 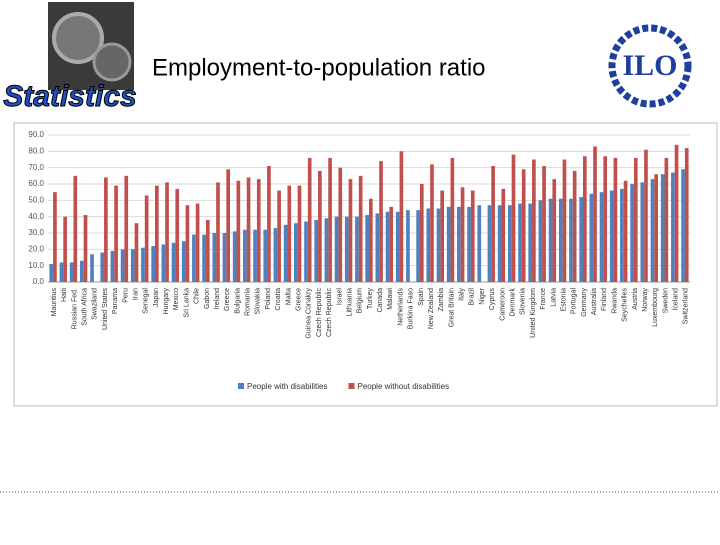 What do you see at coordinates (105, 309) in the screenshot?
I see `x-tick-label: United States` at bounding box center [105, 309].